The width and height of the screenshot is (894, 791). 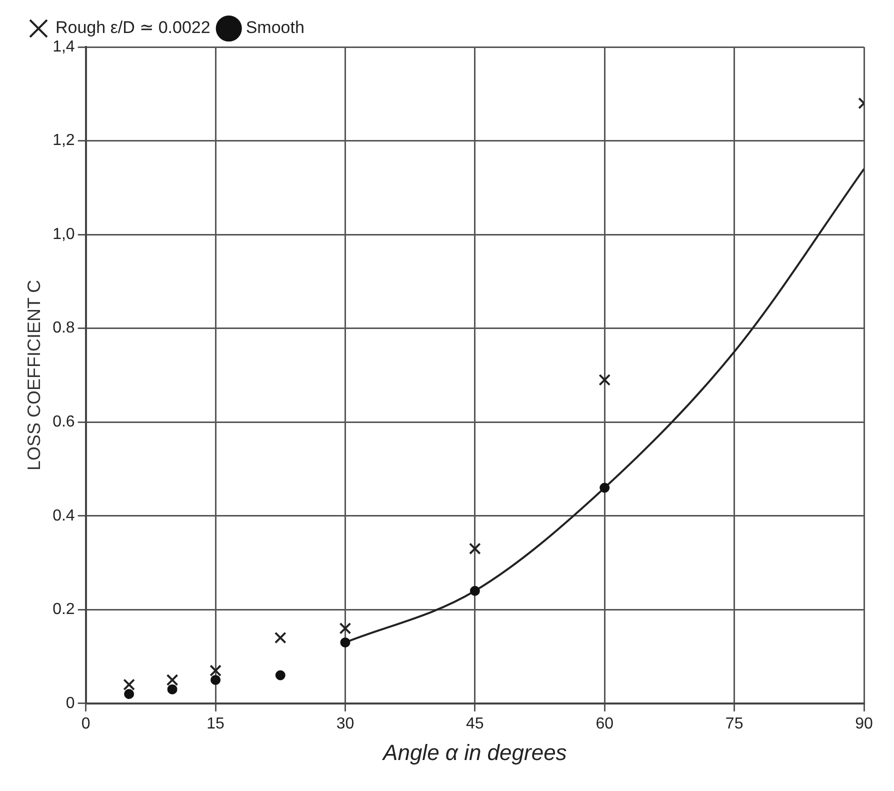 What do you see at coordinates (133, 28) in the screenshot?
I see `legend-label: Rough ε/D ≃ 0.0022` at bounding box center [133, 28].